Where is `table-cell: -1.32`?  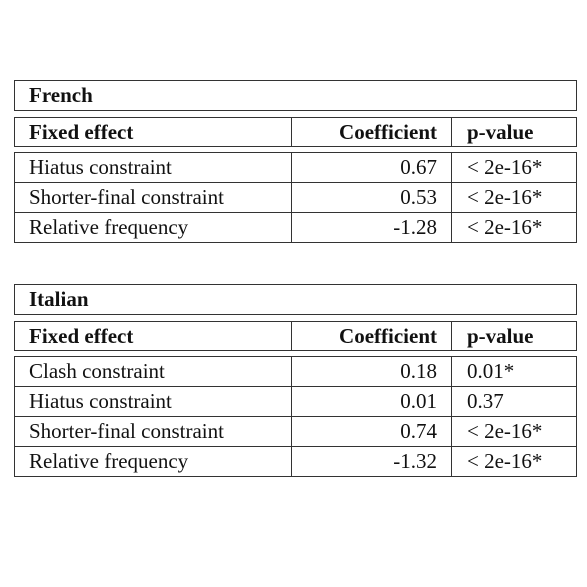 table-cell: -1.32 is located at coordinates (371, 461).